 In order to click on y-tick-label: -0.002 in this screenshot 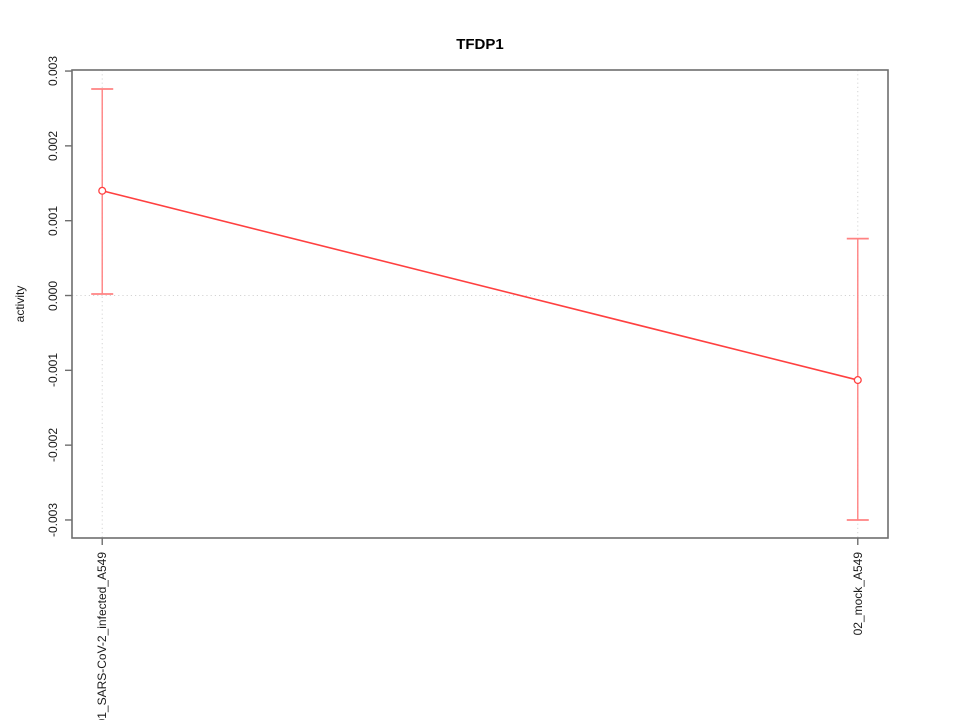, I will do `click(53, 445)`.